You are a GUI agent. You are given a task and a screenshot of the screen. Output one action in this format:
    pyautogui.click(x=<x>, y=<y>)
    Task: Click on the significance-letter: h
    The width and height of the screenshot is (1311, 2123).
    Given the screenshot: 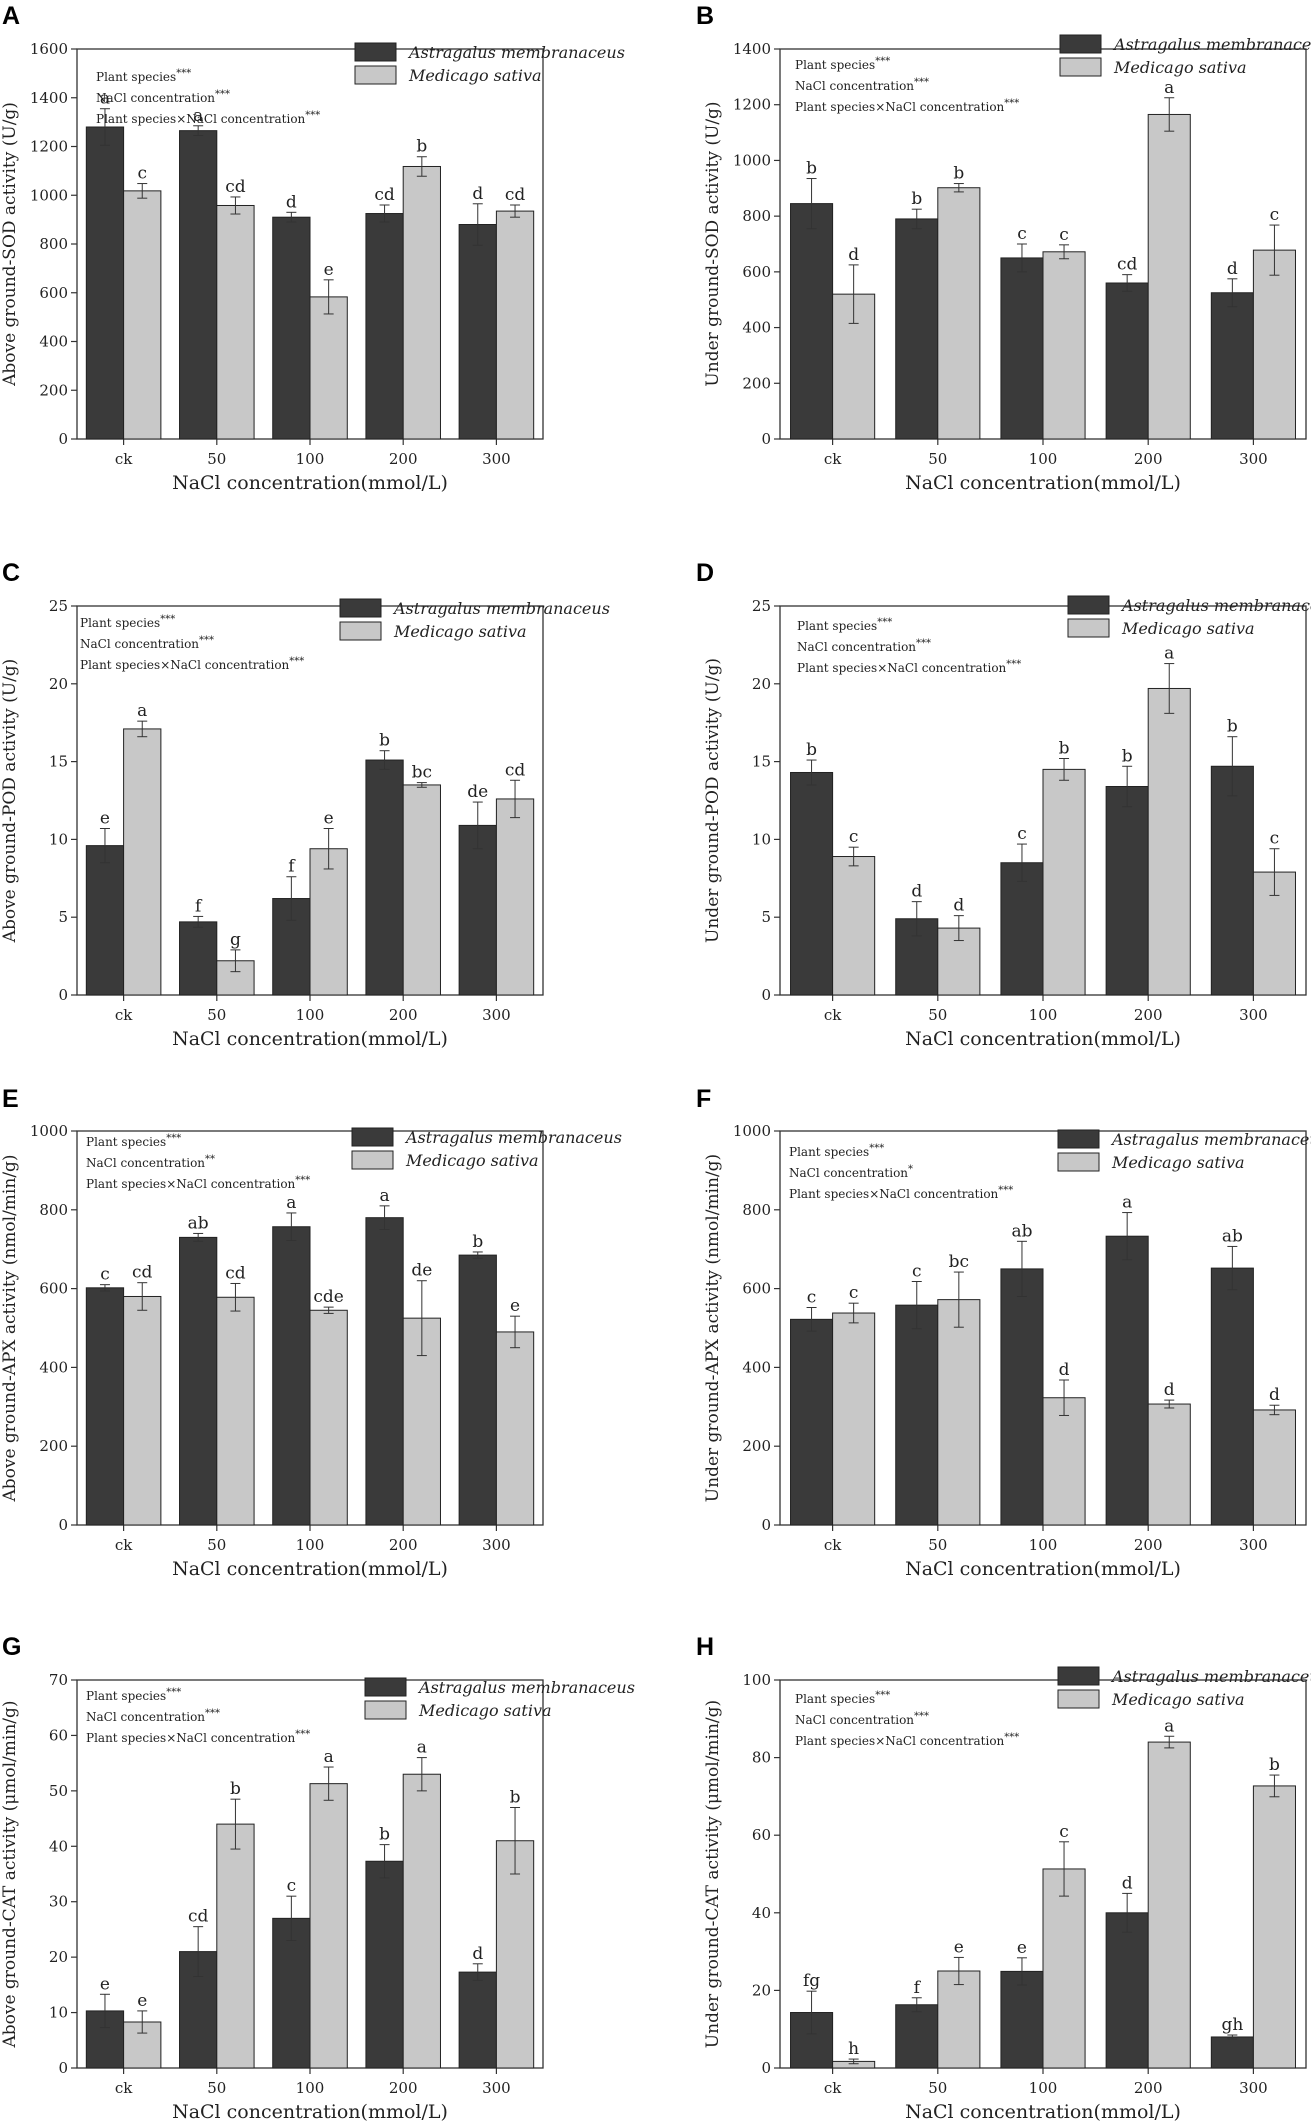 What is the action you would take?
    pyautogui.click(x=853, y=2049)
    